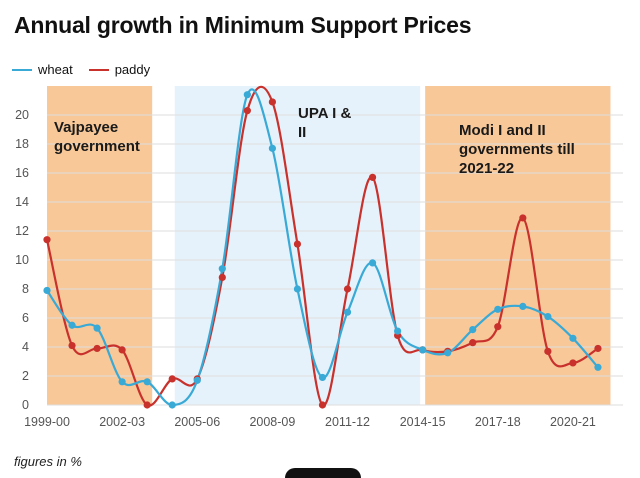 This screenshot has width=640, height=478. What do you see at coordinates (197, 422) in the screenshot?
I see `x-tick-label: 2005-06` at bounding box center [197, 422].